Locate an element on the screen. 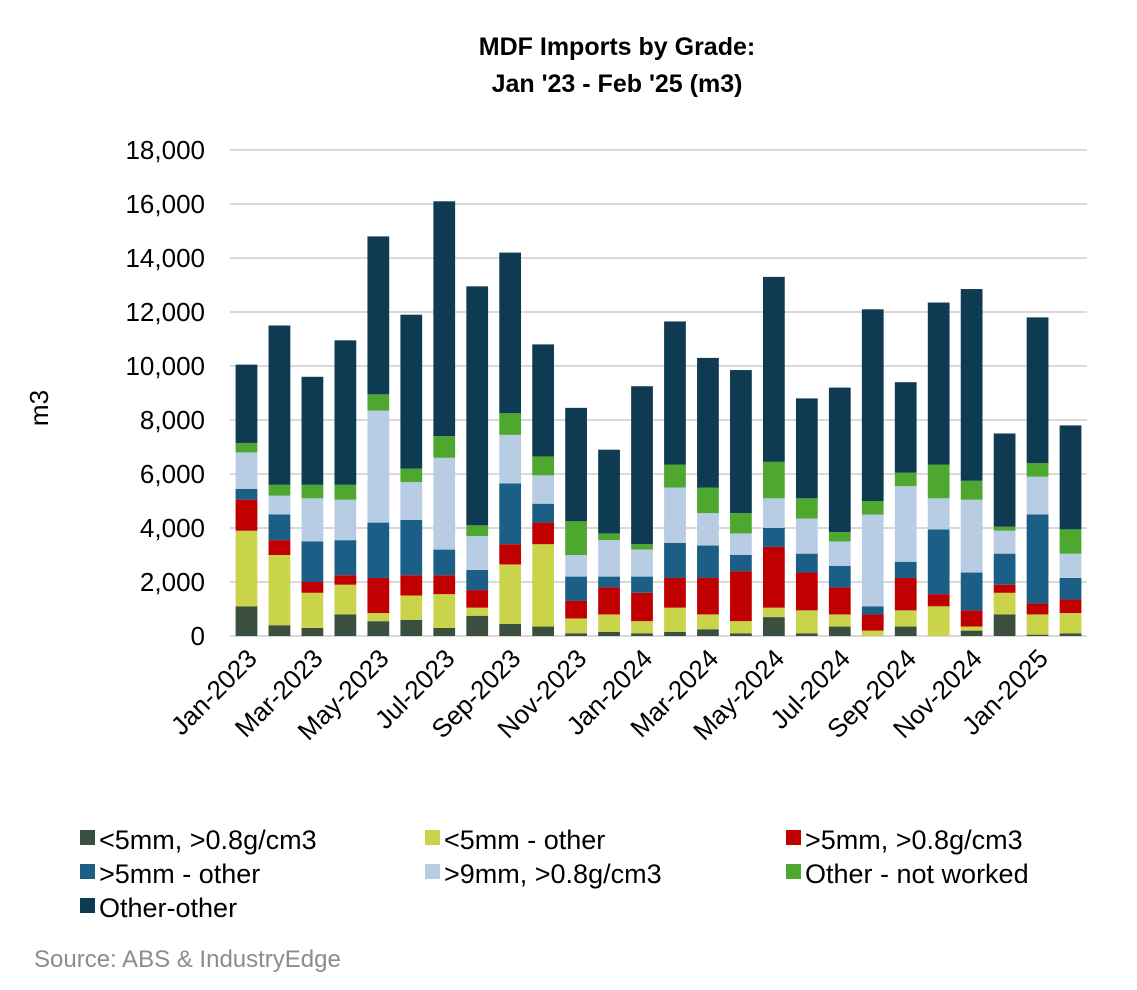 Image resolution: width=1137 pixels, height=990 pixels. legend-label: >5mm, >0.8g/cm3 is located at coordinates (914, 840).